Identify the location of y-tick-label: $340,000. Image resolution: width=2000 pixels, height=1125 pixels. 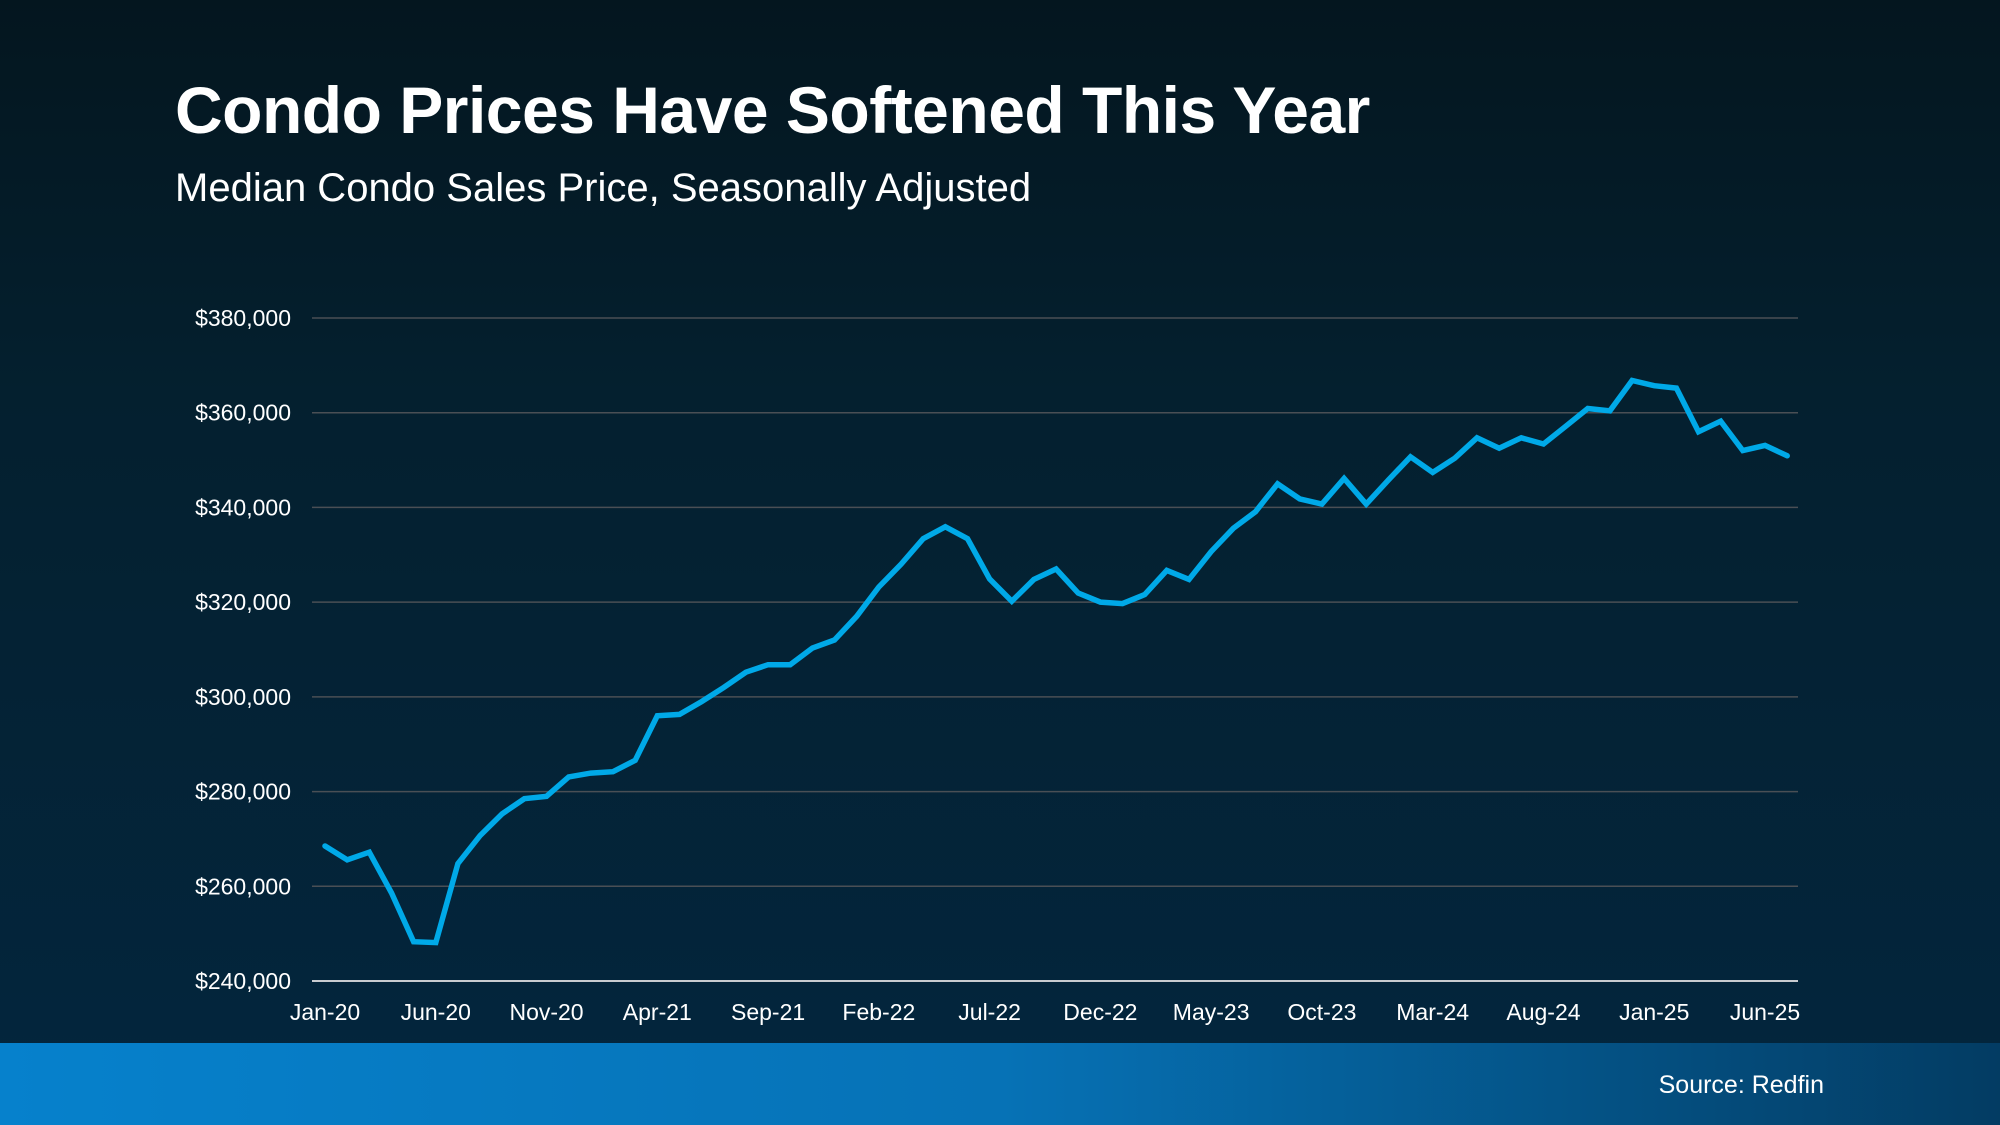
(243, 507).